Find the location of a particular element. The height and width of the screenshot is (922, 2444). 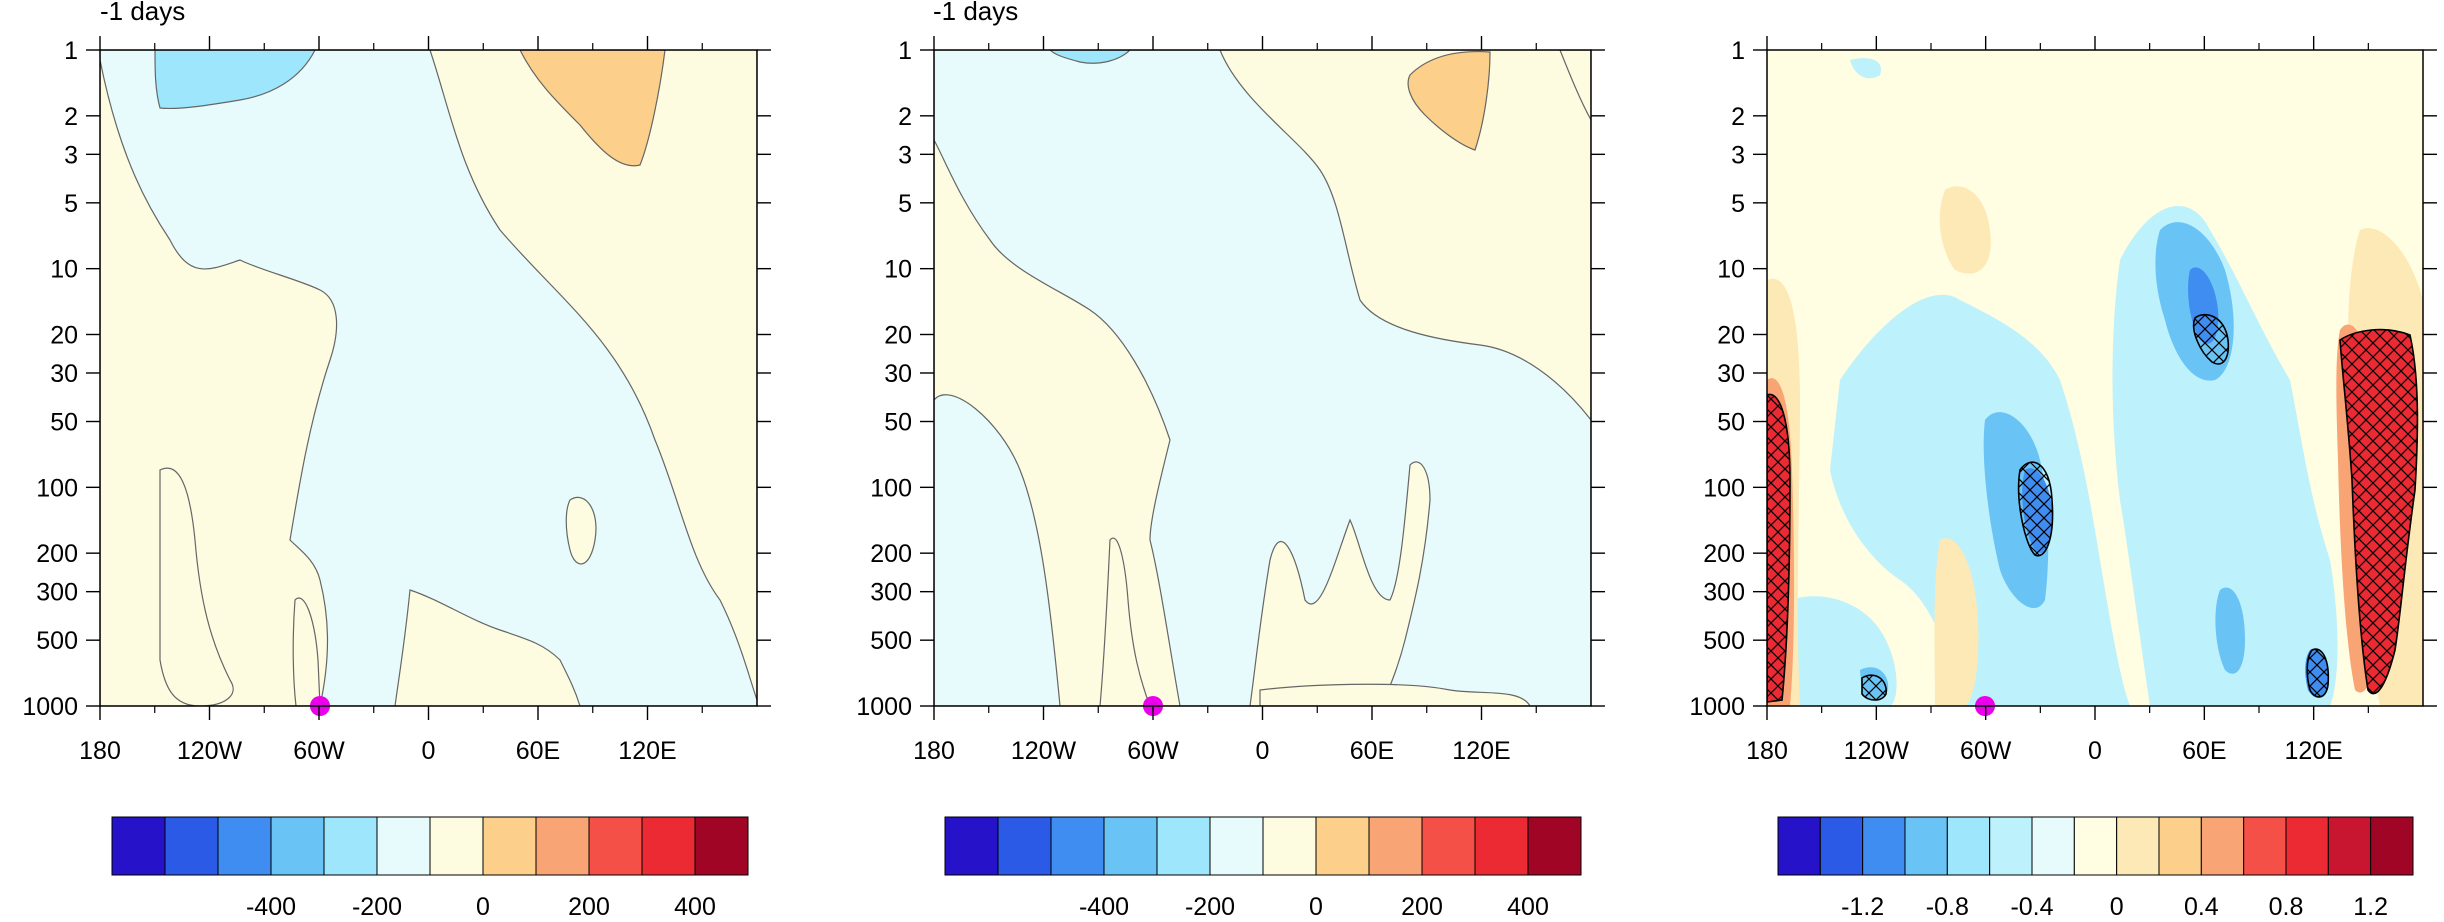

panel-title: -1 days is located at coordinates (142, 13).